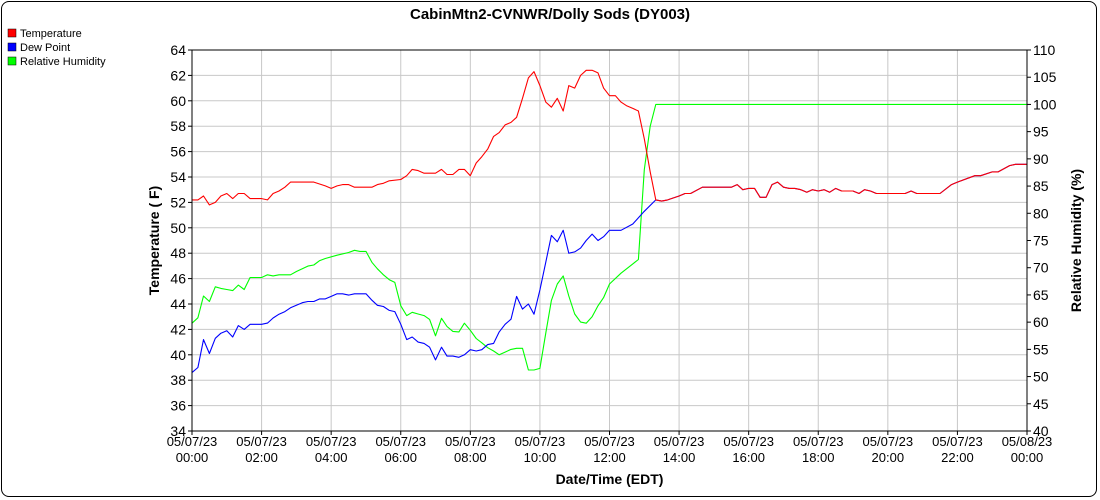  I want to click on y-tick-label: 58, so click(178, 126).